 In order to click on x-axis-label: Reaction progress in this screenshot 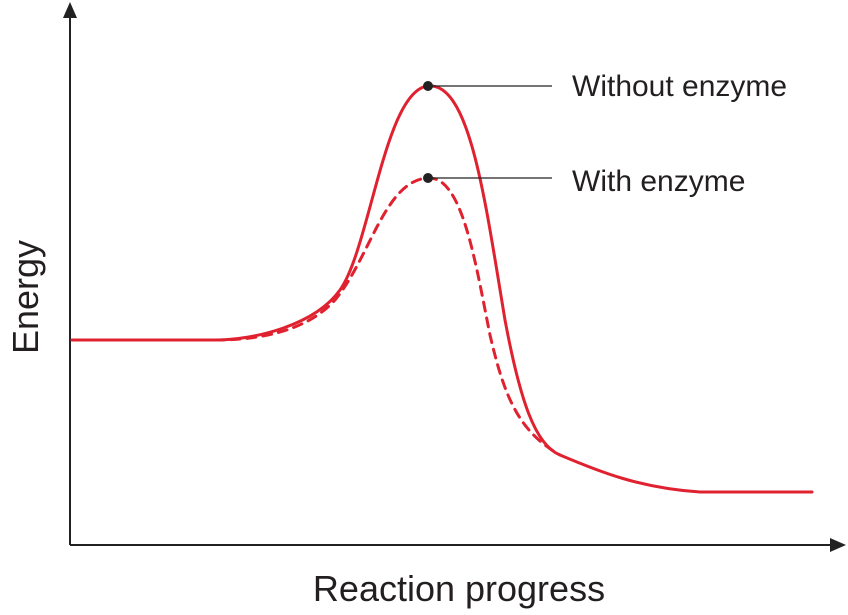, I will do `click(459, 588)`.